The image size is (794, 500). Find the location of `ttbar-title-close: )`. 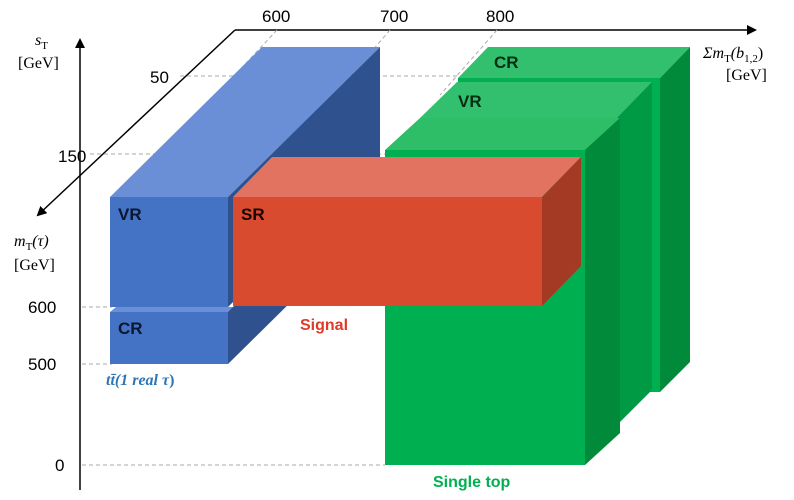

ttbar-title-close: ) is located at coordinates (171, 380).